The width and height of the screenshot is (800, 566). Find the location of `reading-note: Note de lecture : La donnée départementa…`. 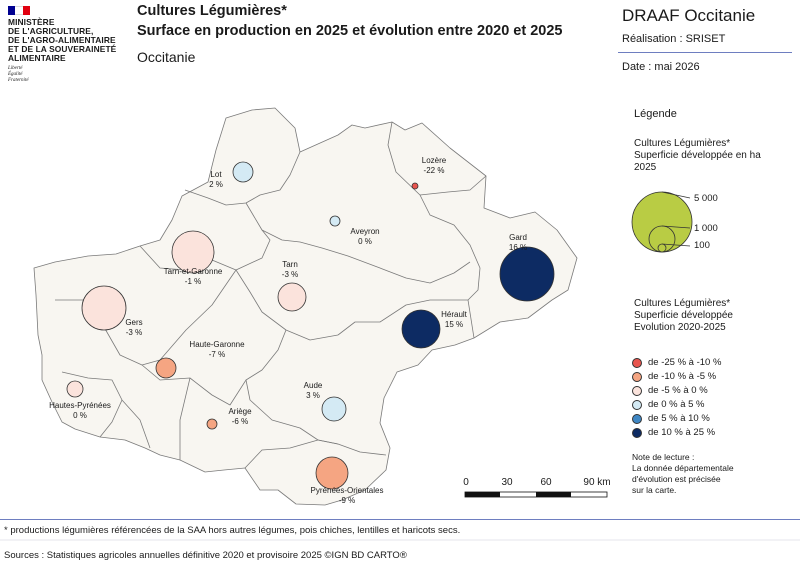

reading-note: Note de lecture : La donnée départementa… is located at coordinates (683, 473).